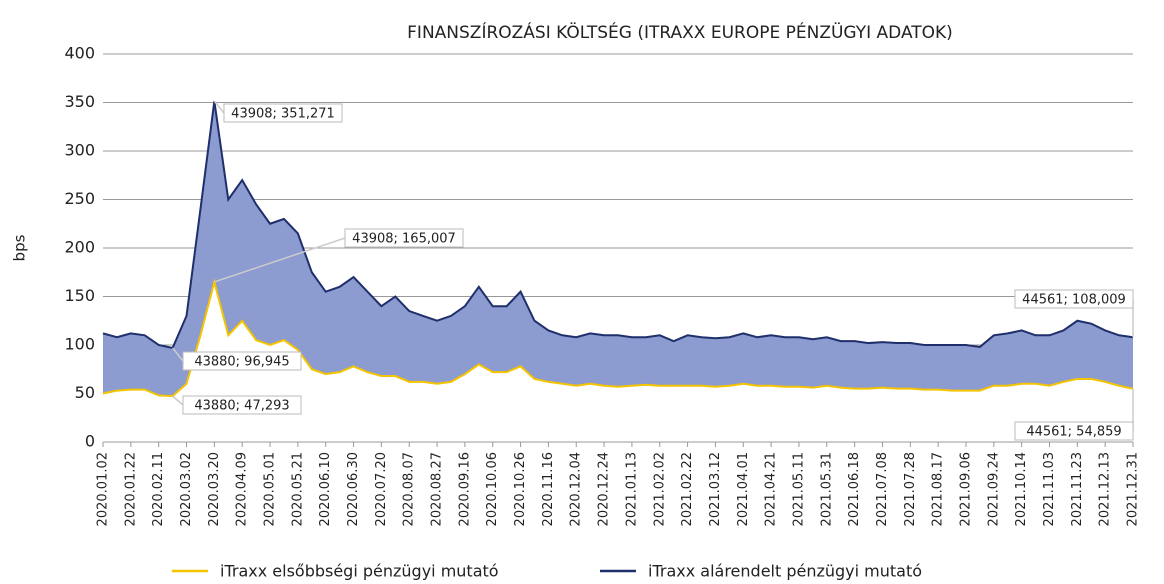 The width and height of the screenshot is (1164, 584). I want to click on x-tick-label: 2020.03.02, so click(186, 489).